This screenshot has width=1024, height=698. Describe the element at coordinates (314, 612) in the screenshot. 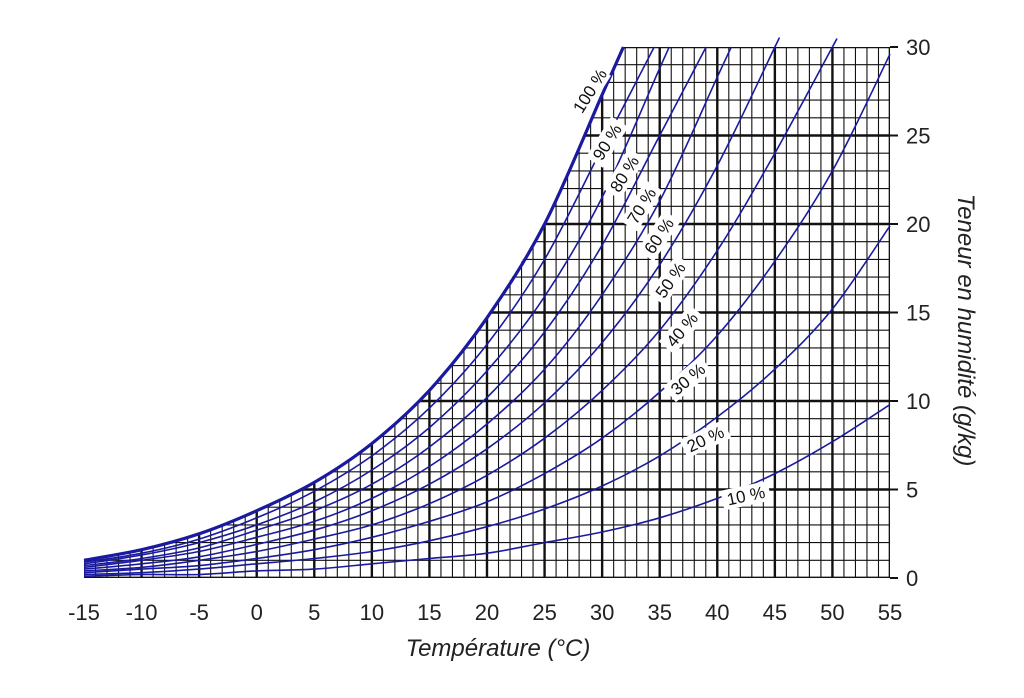

I see `x-tick-label: 5` at that location.